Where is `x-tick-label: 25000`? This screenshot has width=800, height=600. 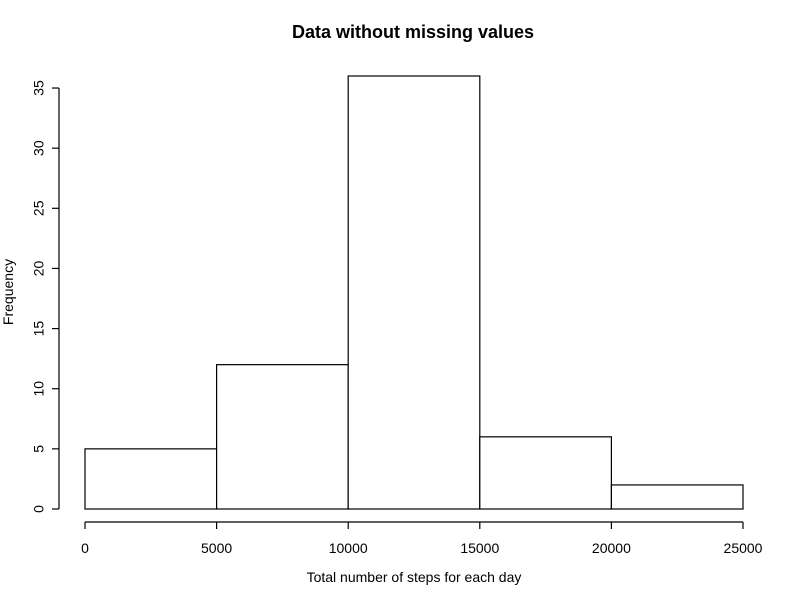
x-tick-label: 25000 is located at coordinates (743, 548).